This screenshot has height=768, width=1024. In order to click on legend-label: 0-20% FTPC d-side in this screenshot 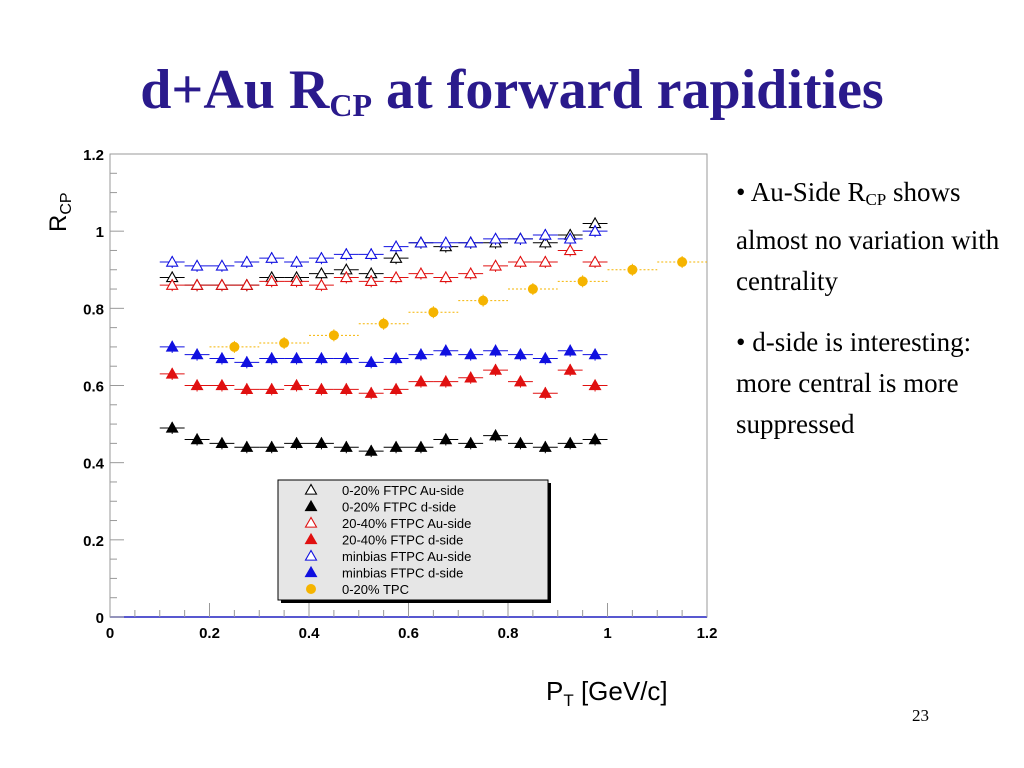, I will do `click(399, 507)`.